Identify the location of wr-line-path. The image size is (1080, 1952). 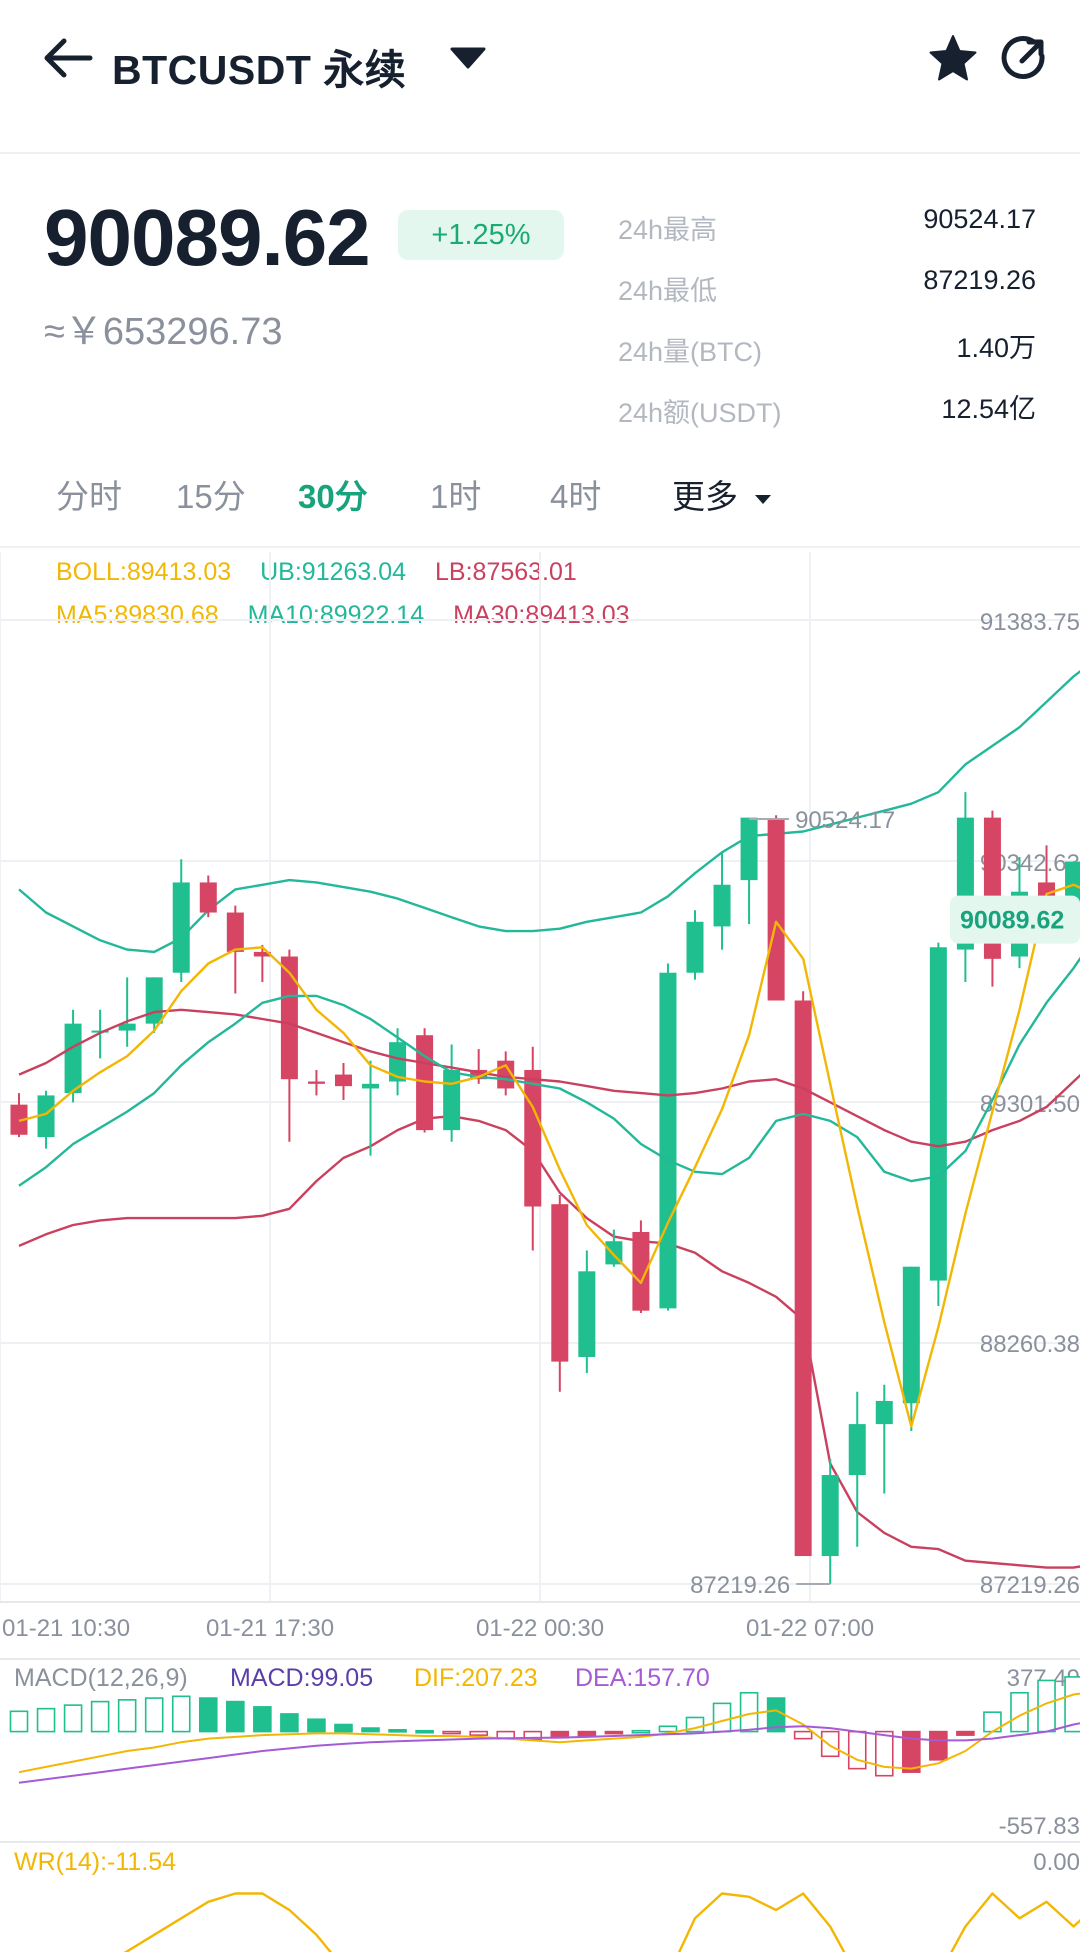
(601, 1922).